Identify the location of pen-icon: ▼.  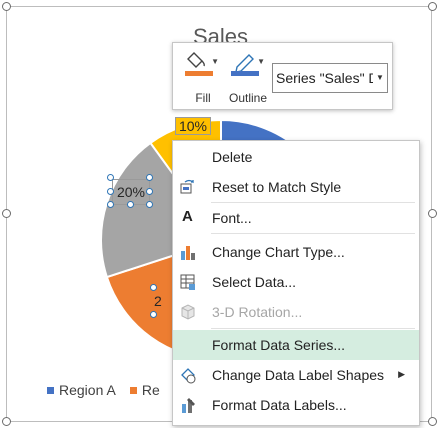
(247, 64).